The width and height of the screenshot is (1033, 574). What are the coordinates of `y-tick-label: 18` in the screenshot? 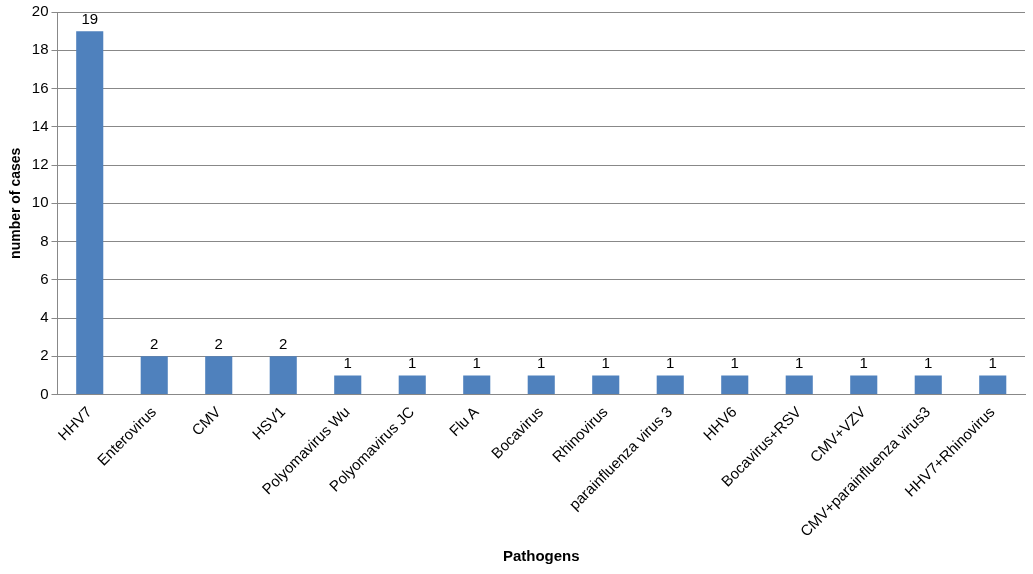 It's located at (40, 49).